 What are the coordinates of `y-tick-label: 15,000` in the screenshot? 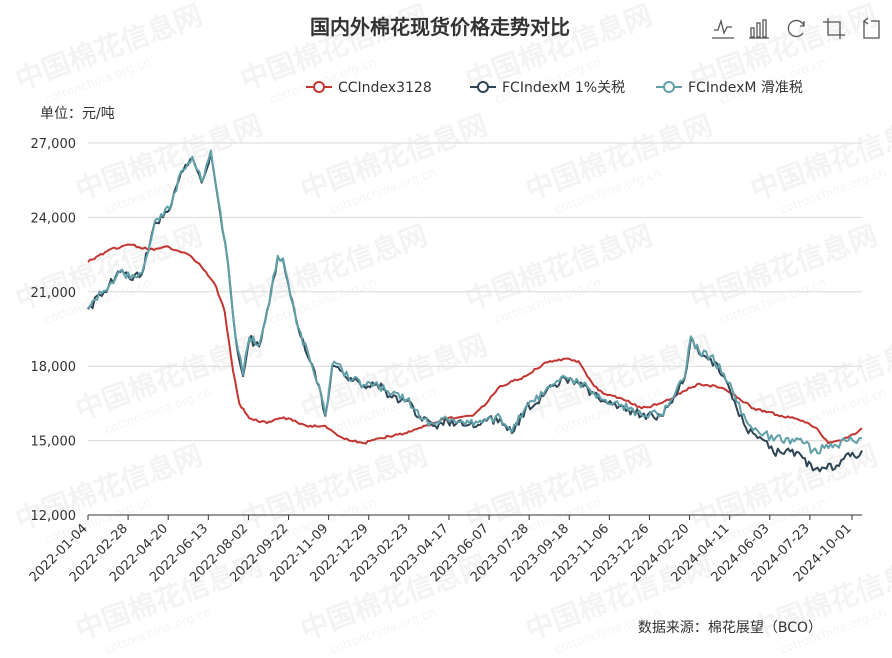 It's located at (54, 442).